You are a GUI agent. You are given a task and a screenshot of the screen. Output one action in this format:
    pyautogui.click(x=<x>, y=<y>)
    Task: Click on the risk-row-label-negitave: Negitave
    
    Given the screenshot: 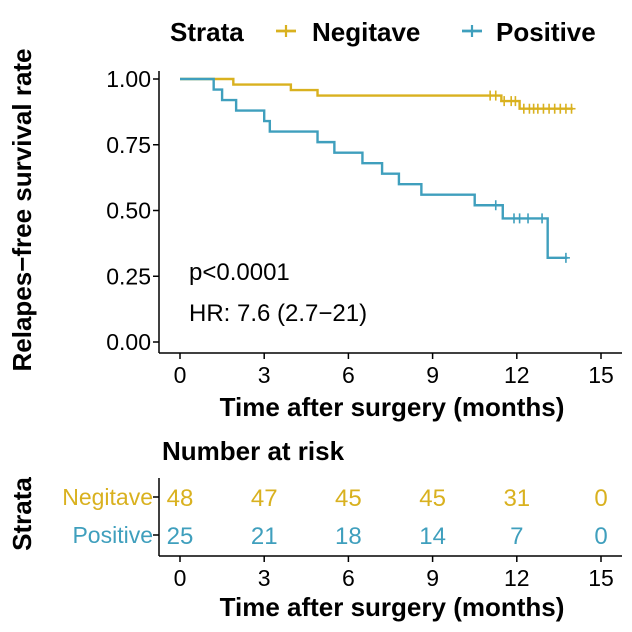 What is the action you would take?
    pyautogui.click(x=107, y=497)
    